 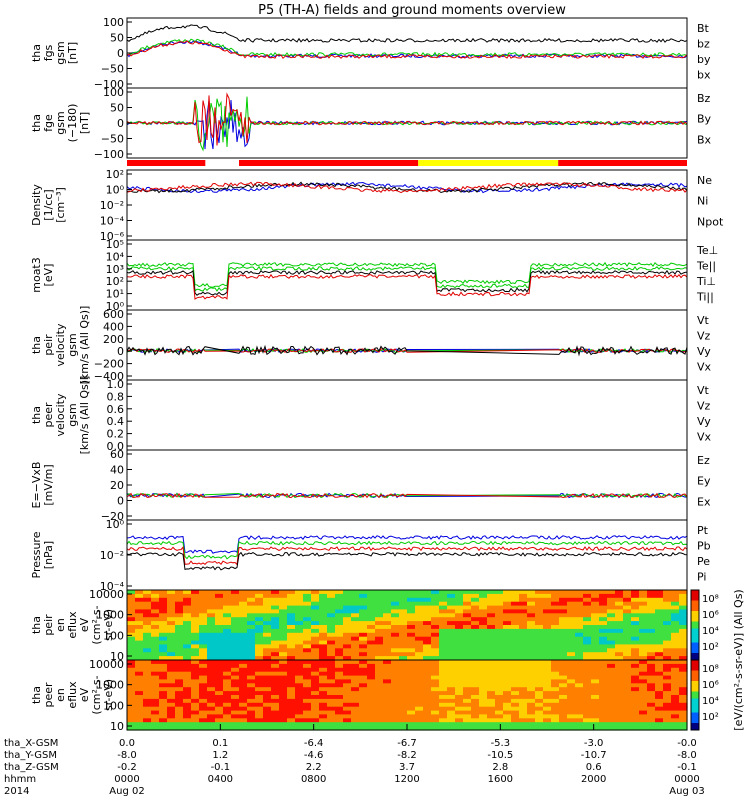 I want to click on y-label-line: moat3, so click(x=36, y=275).